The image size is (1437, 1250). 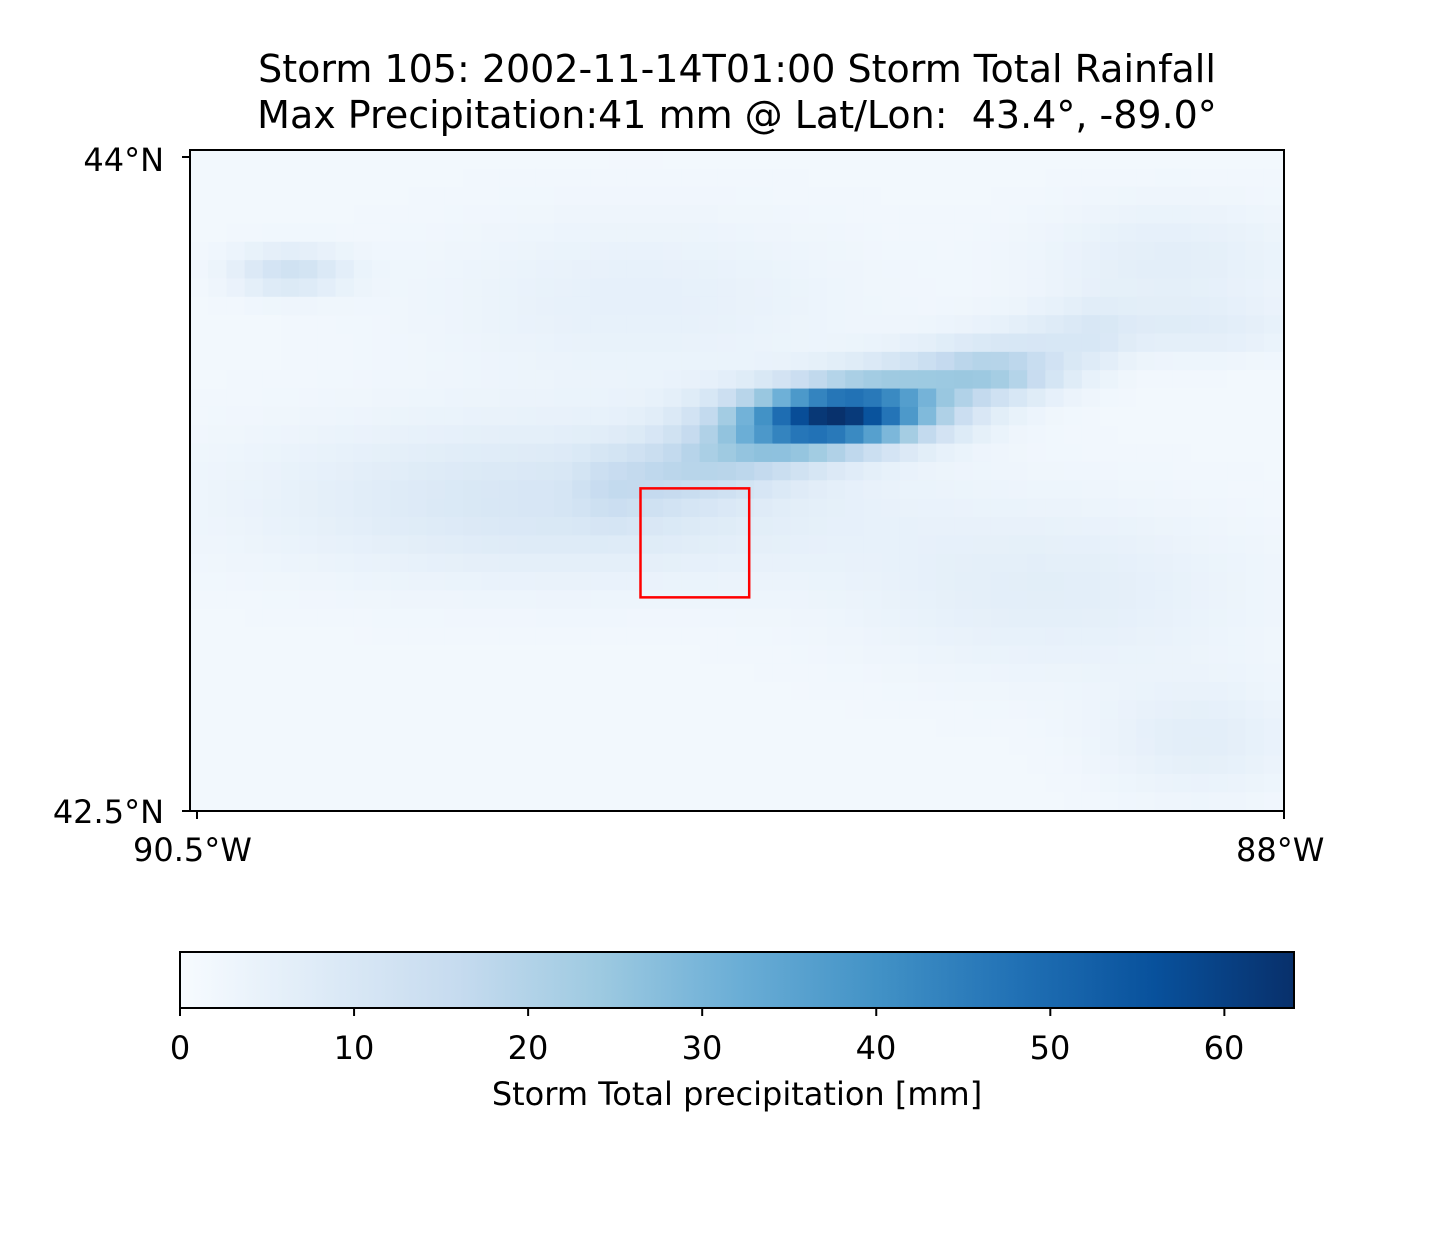 I want to click on colorbar-tick-label: 50, so click(x=1050, y=1048).